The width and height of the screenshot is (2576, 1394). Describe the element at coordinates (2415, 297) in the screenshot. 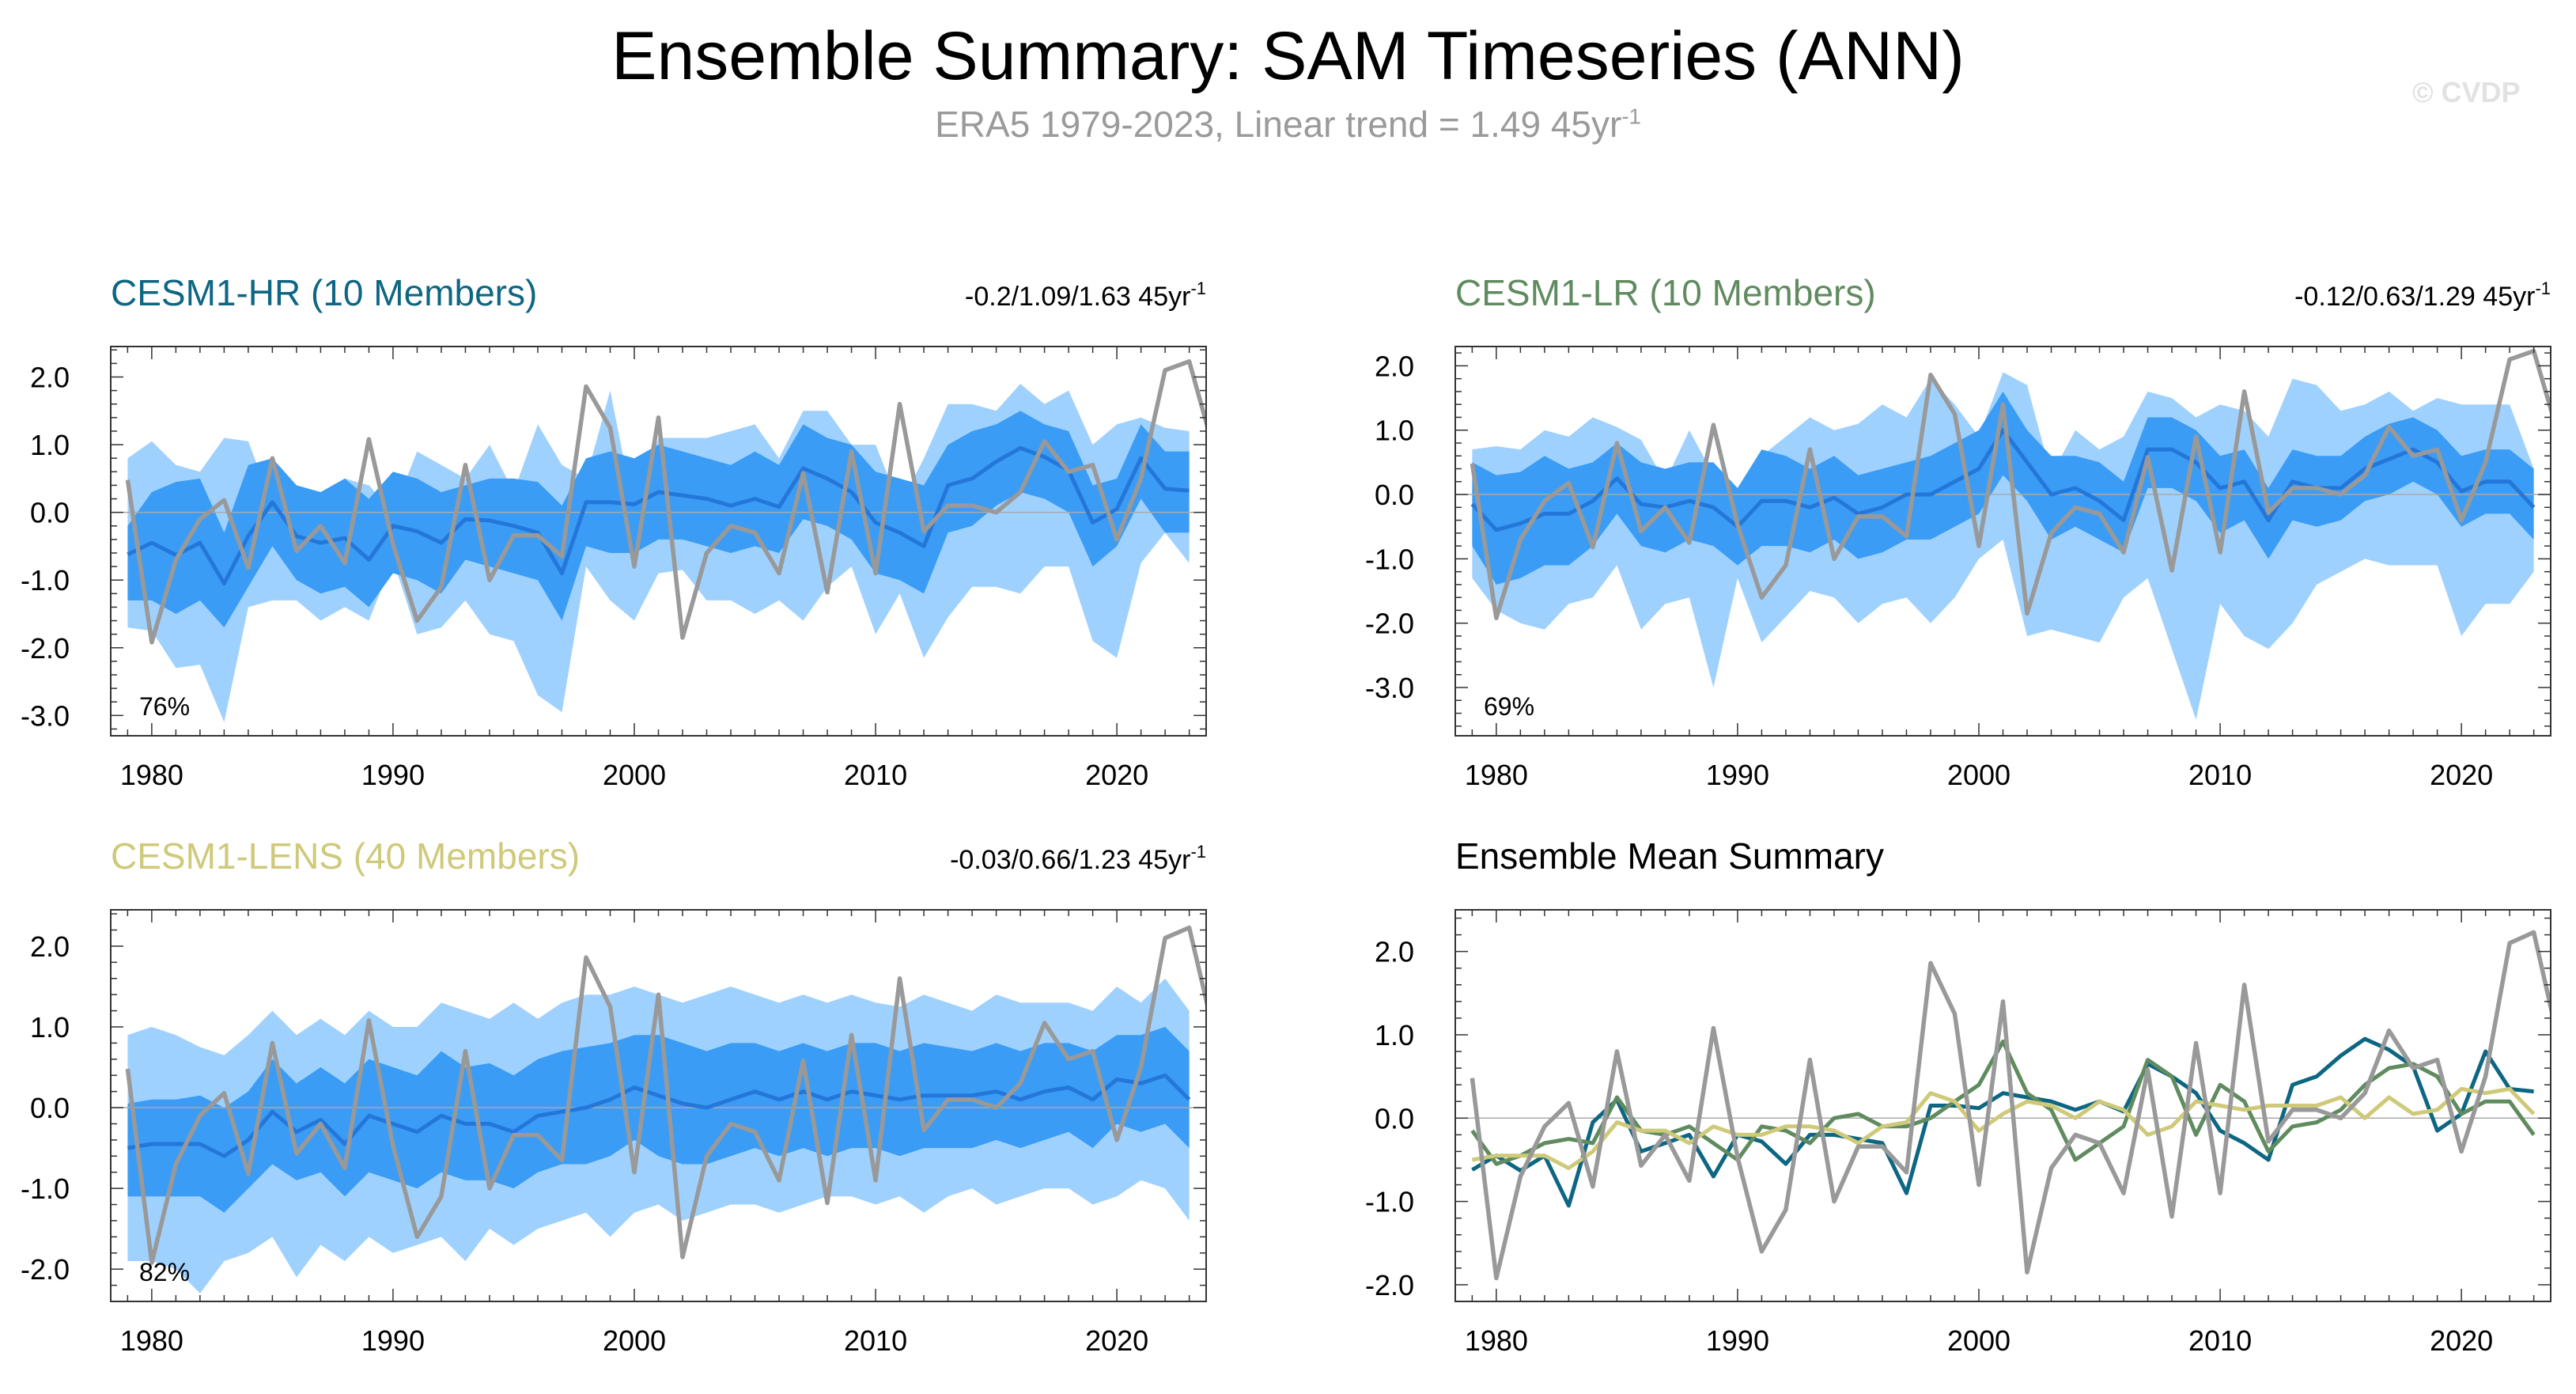

I see `trend-stats-text: -0.12/0.63/1.29 45yr` at that location.